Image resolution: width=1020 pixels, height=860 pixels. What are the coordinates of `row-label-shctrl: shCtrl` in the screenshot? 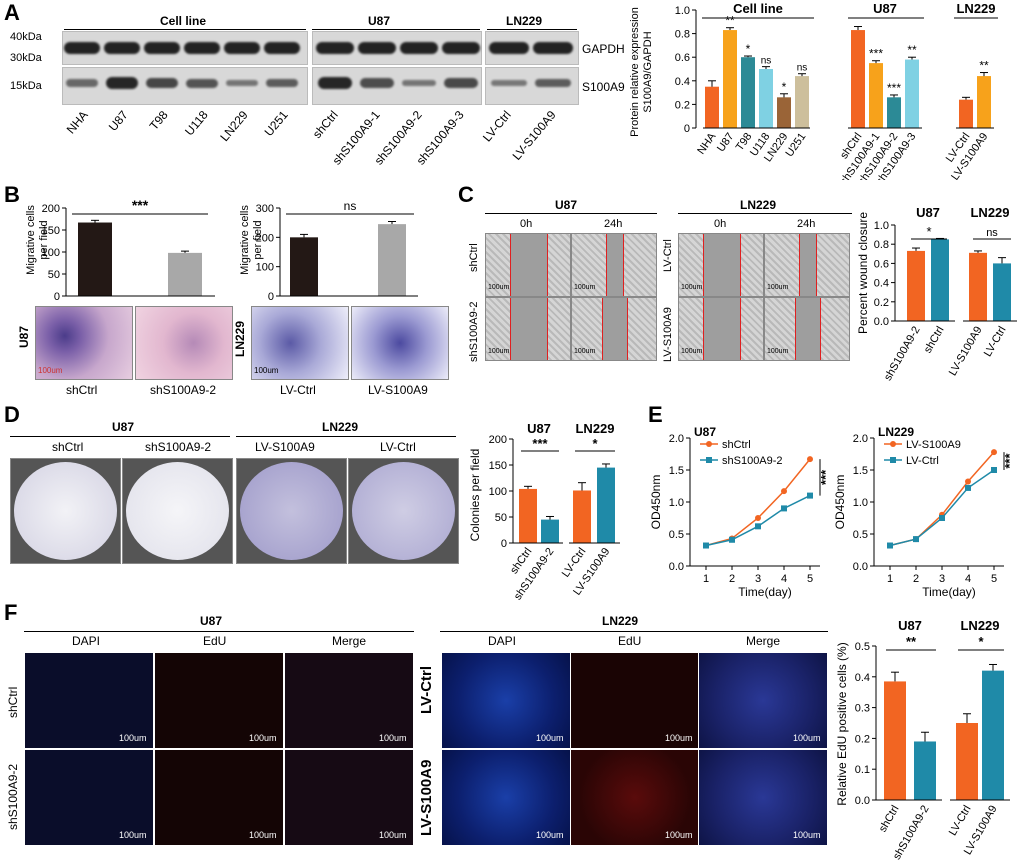 It's located at (474, 257).